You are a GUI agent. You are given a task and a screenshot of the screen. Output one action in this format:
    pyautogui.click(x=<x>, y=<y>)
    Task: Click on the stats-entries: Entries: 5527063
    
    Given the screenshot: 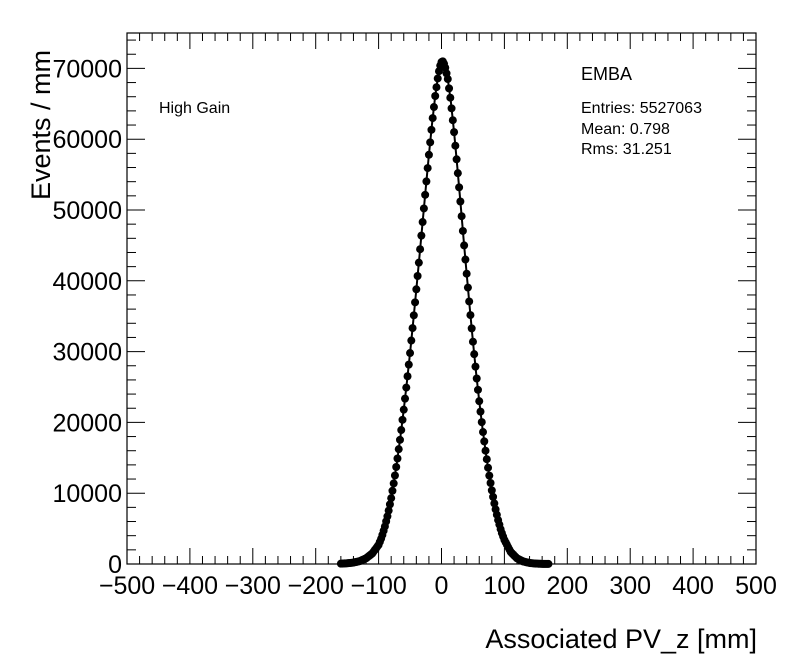 What is the action you would take?
    pyautogui.click(x=641, y=108)
    